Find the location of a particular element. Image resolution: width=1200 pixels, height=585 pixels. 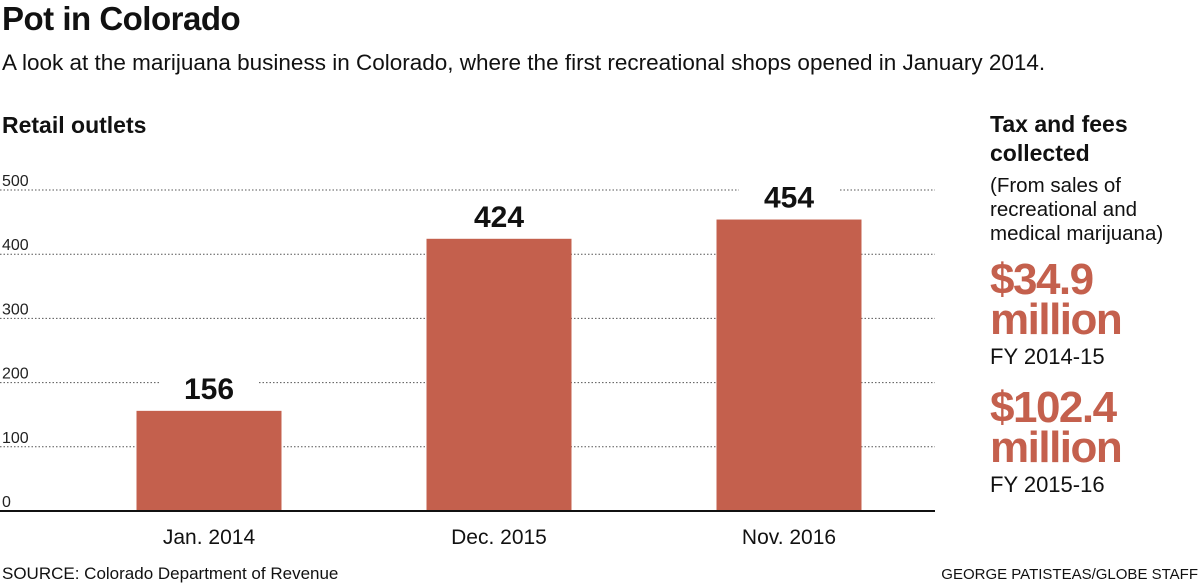

graphic-credit: GEORGE PATISTEAS/GLOBE STAFF is located at coordinates (1069, 574).